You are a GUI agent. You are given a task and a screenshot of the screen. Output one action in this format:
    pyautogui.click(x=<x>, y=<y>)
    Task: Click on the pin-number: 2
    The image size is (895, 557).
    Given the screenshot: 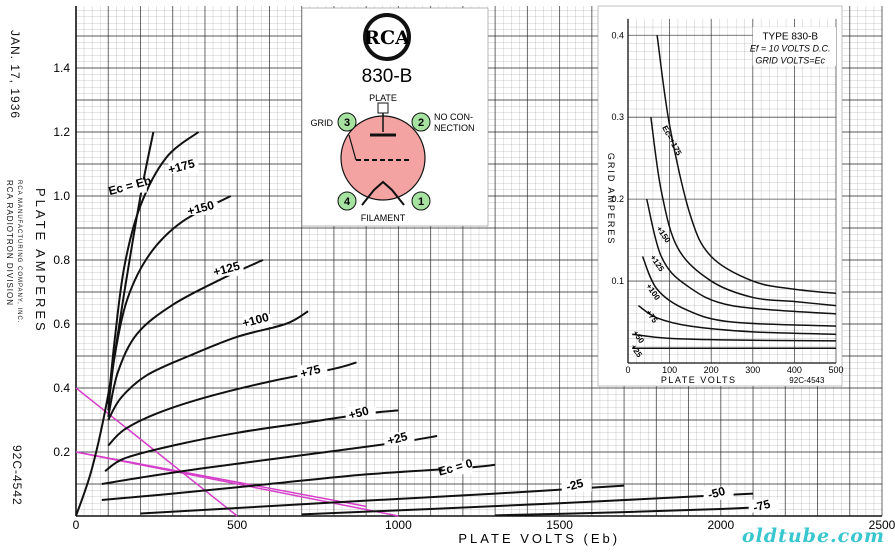 What is the action you would take?
    pyautogui.click(x=421, y=123)
    